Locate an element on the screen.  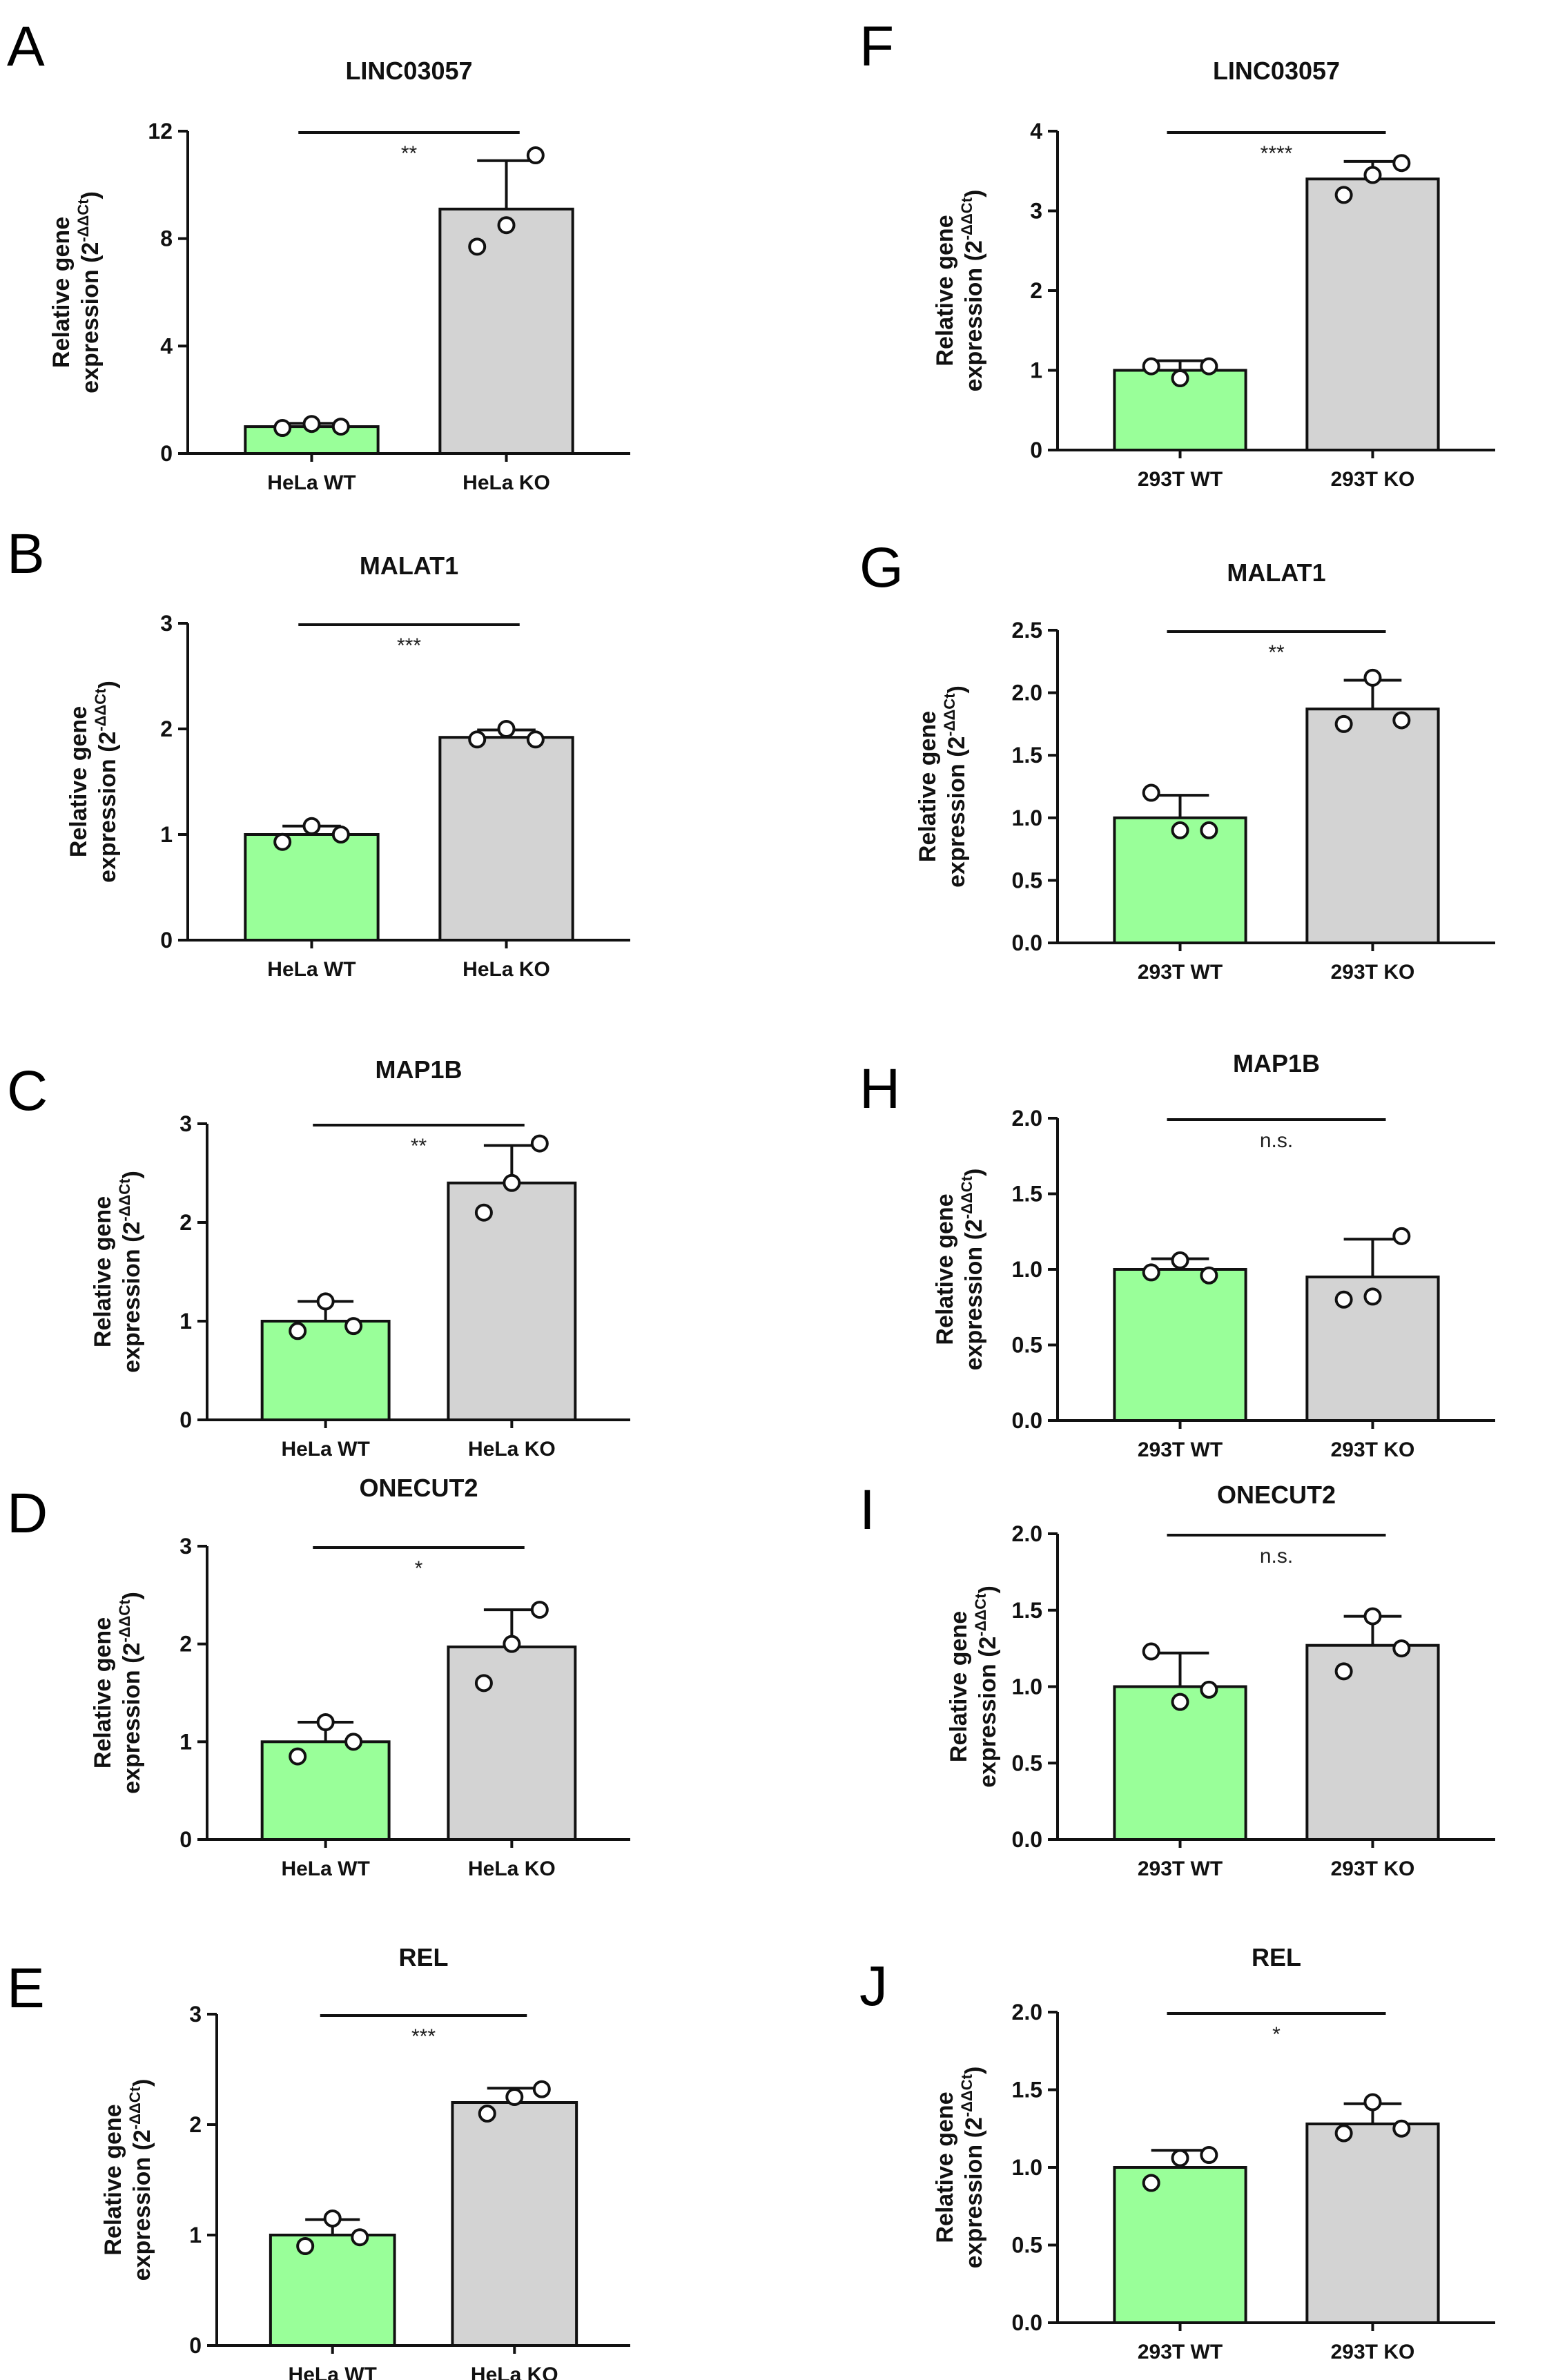
chart-title: REL is located at coordinates (424, 1957).